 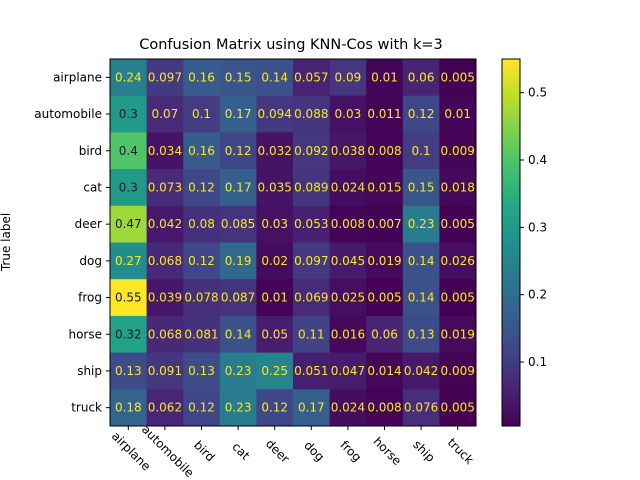 I want to click on cell-value-cat-deer: 0.035, so click(x=275, y=187).